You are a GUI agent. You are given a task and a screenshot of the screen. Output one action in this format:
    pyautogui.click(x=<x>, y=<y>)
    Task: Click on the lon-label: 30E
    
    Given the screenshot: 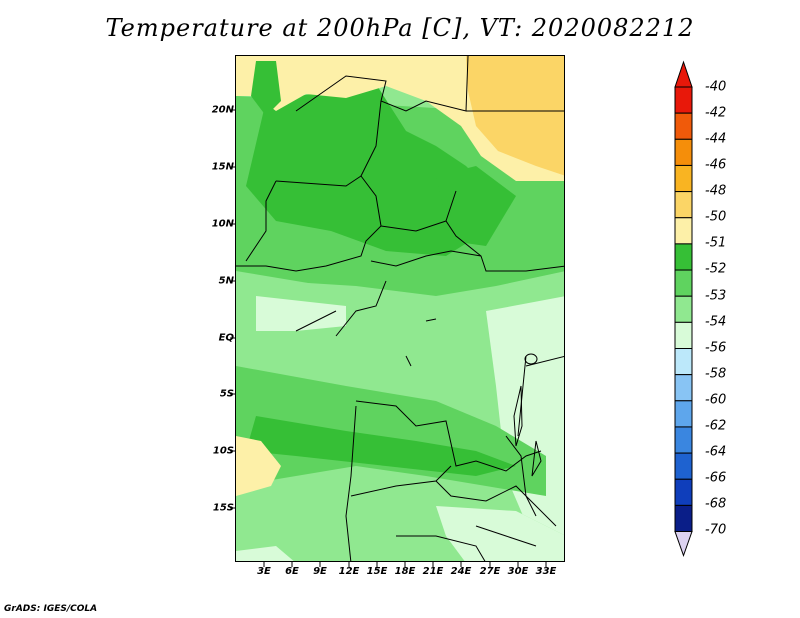 What is the action you would take?
    pyautogui.click(x=518, y=571)
    